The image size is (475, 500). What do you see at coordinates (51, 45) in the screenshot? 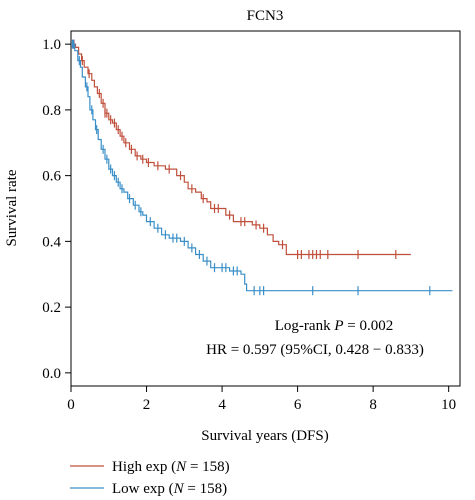
I see `y-tick-label: 1.0` at bounding box center [51, 45].